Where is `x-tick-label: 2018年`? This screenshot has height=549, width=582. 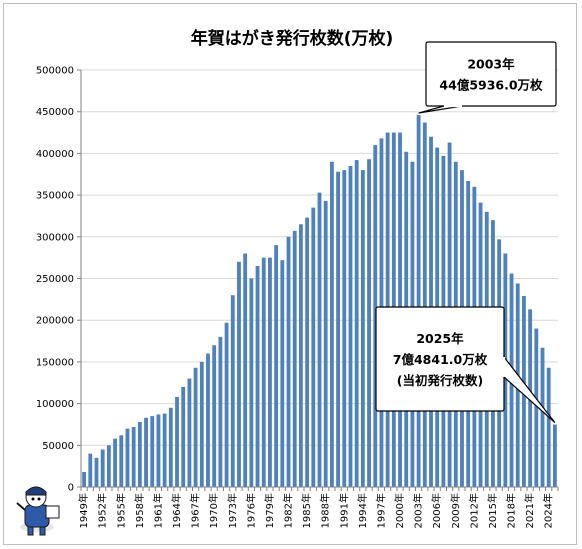
x-tick-label: 2018年 is located at coordinates (511, 510).